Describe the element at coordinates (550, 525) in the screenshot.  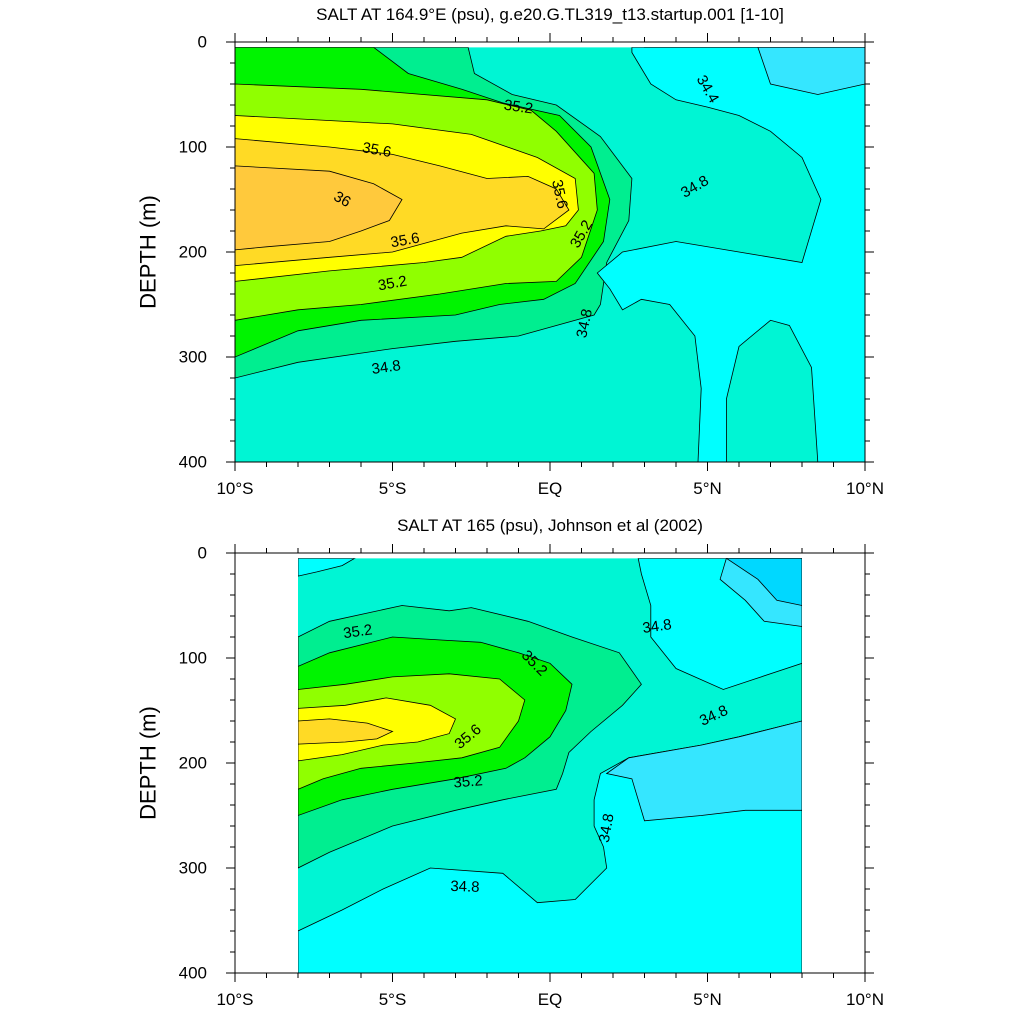
I see `chart-title: SALT AT 165 (psu), Johnson et al (2002)` at that location.